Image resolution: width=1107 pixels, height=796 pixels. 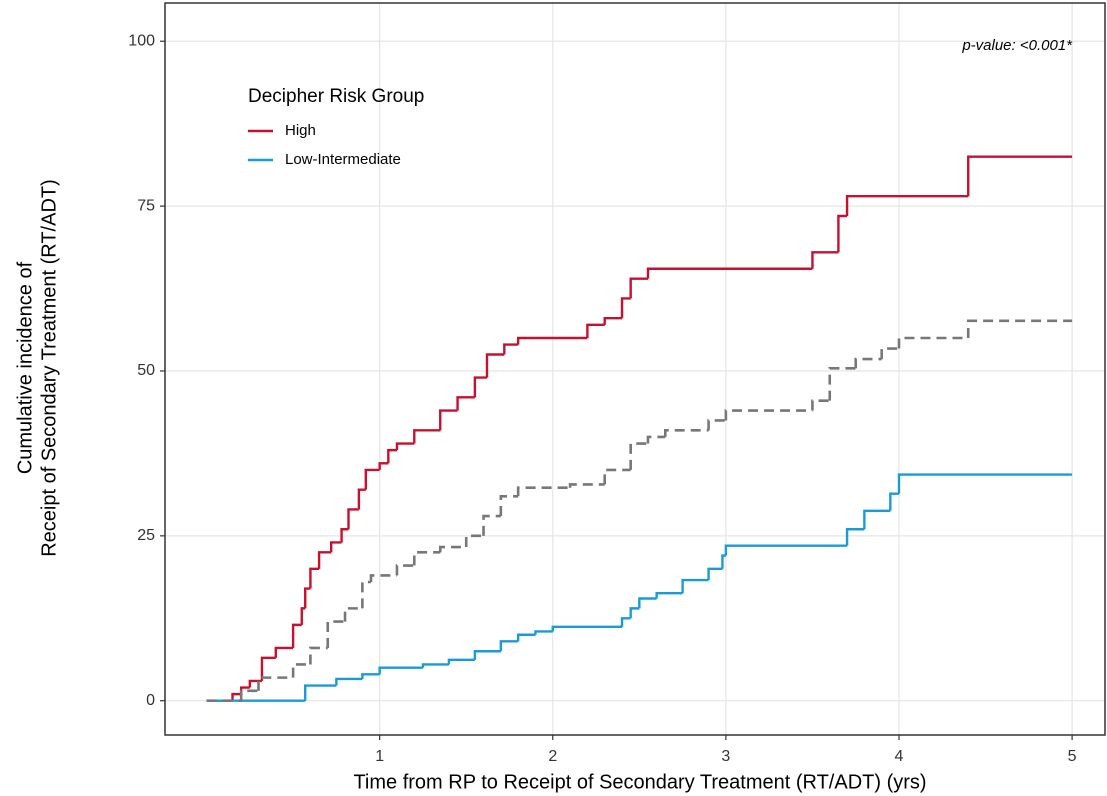 I want to click on legend-label: High, so click(x=300, y=130).